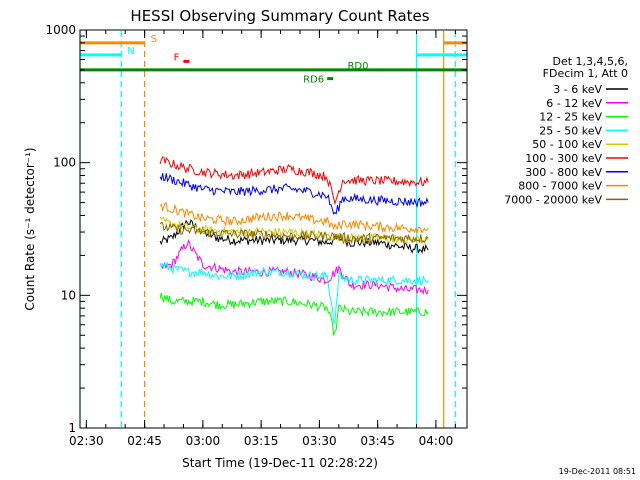 The image size is (640, 480). Describe the element at coordinates (319, 441) in the screenshot. I see `x-tick-label: 03:30` at that location.